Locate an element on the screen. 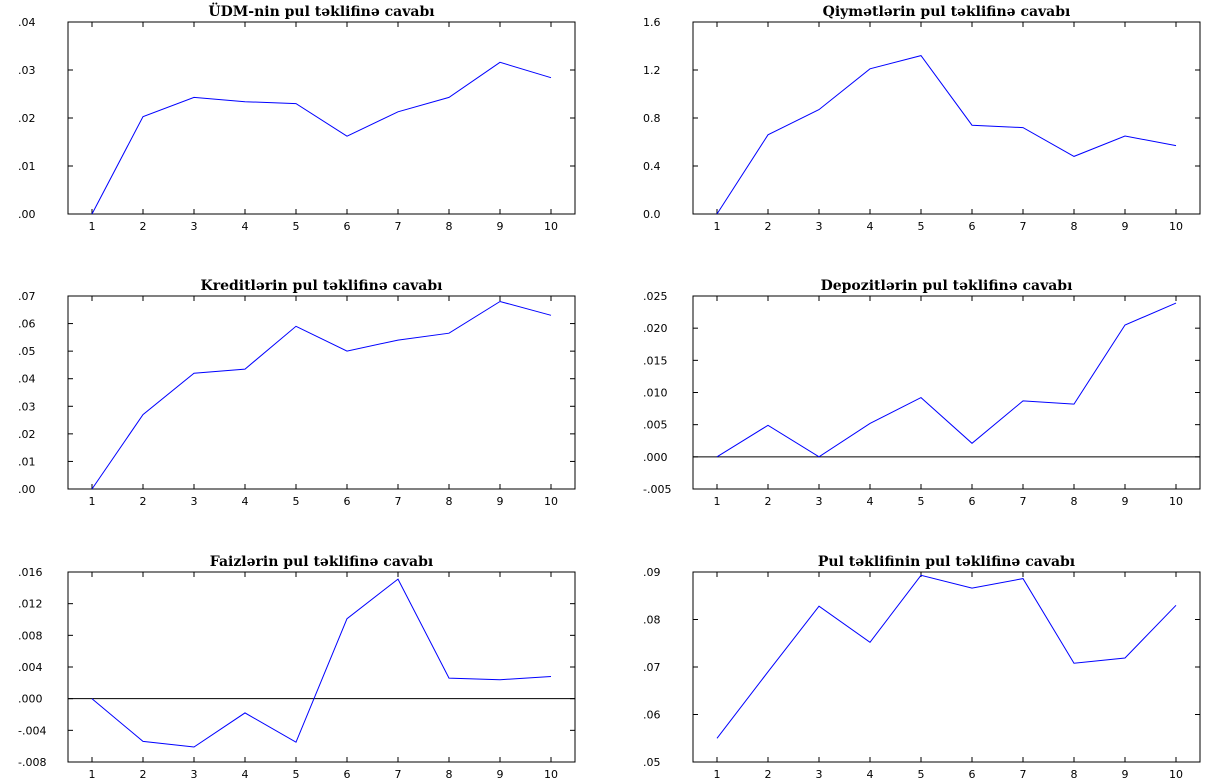 The width and height of the screenshot is (1210, 778). y-tick-label: .04 is located at coordinates (27, 22).